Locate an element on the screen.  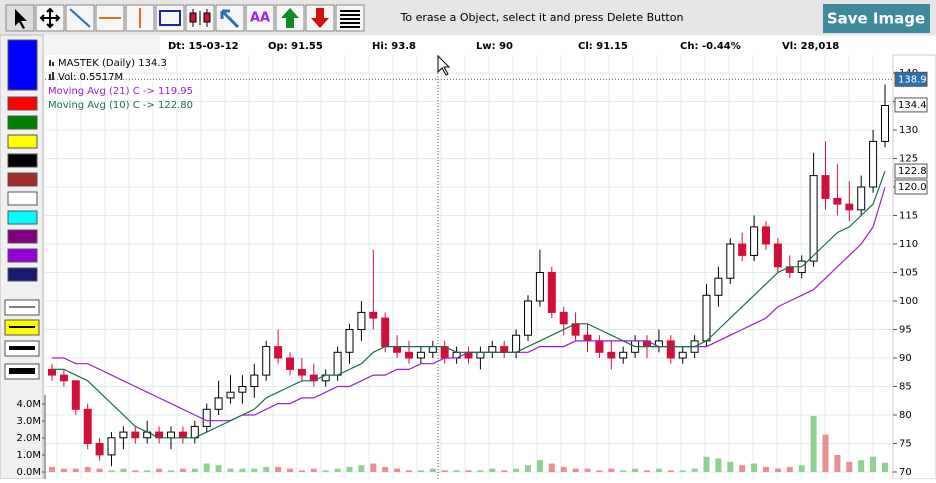
info-field: Op: 91.55 is located at coordinates (295, 46).